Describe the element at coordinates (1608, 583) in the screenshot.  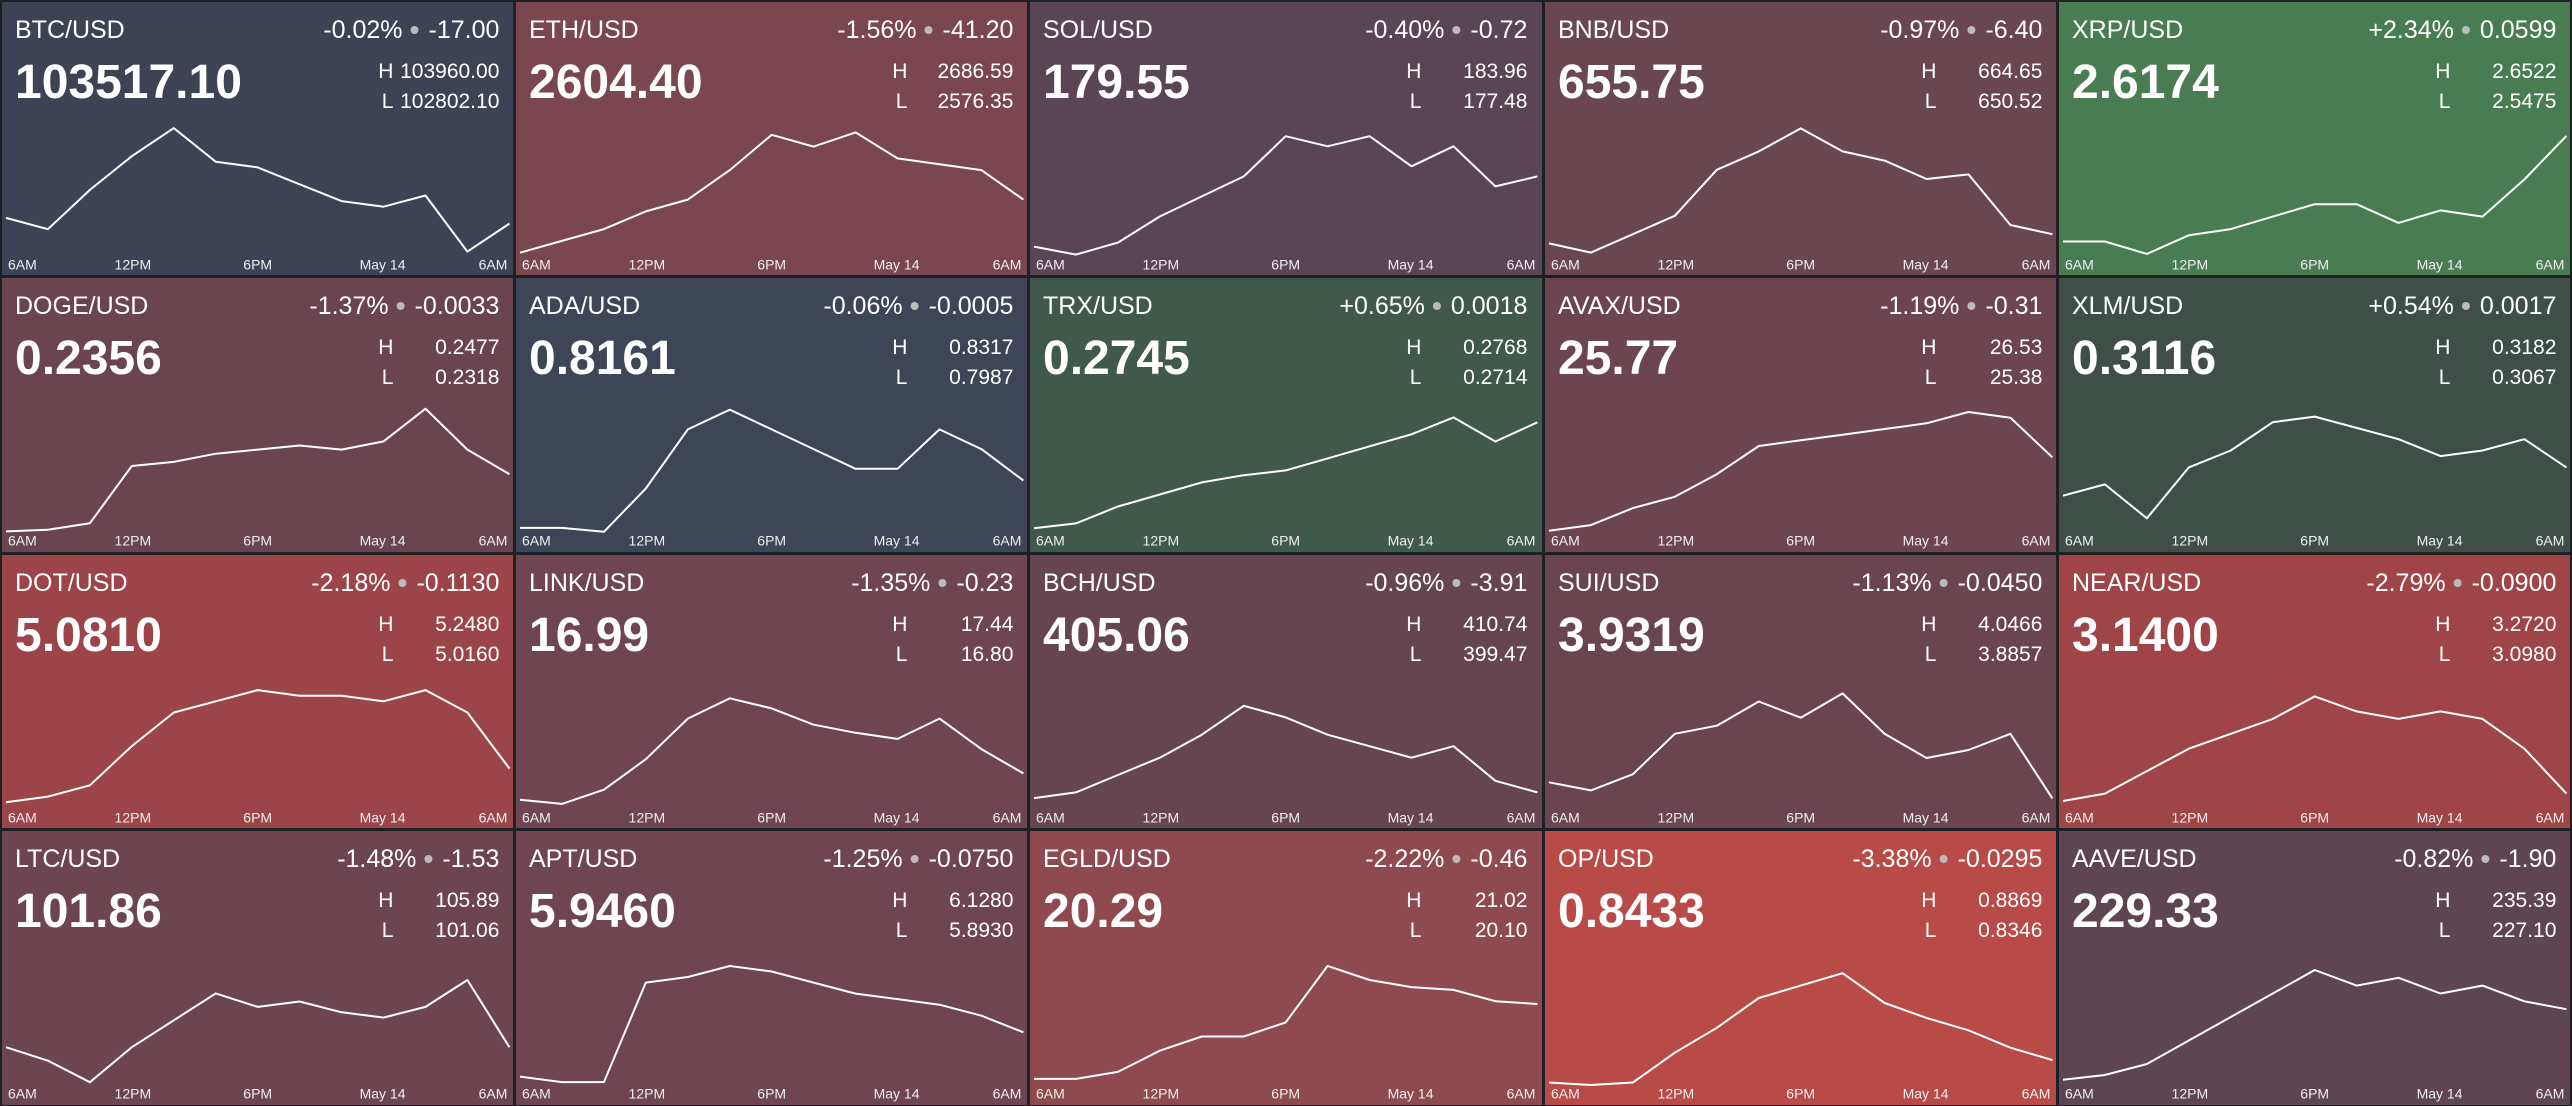
I see `pair-label: SUI/USD` at that location.